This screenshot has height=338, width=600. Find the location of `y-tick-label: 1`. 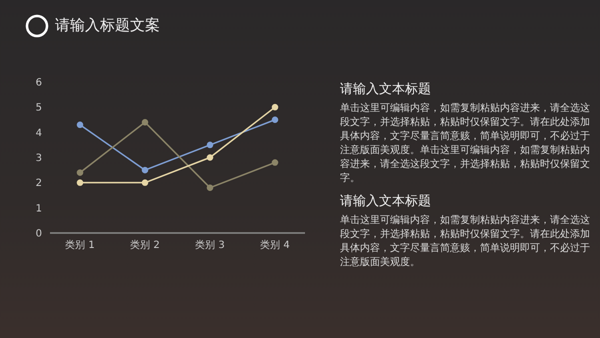

y-tick-label: 1 is located at coordinates (39, 208).